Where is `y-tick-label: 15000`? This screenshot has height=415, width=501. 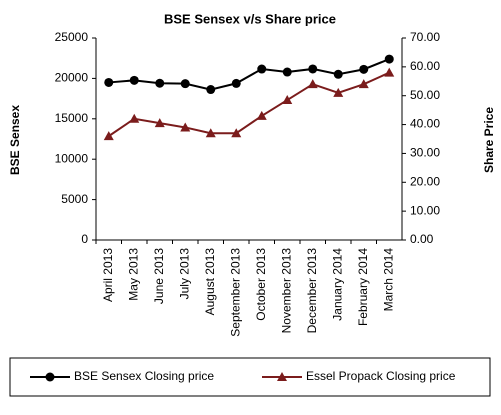 y-tick-label: 15000 is located at coordinates (72, 118).